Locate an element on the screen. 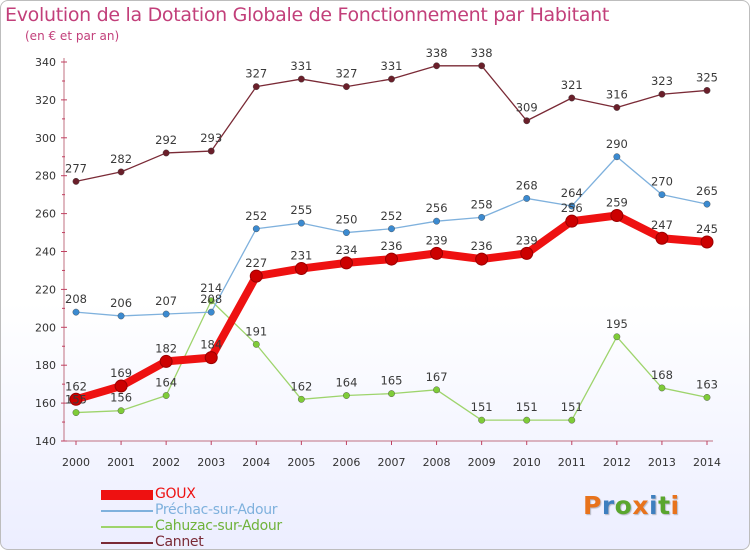 The width and height of the screenshot is (750, 550). data-label: 264 is located at coordinates (572, 193).